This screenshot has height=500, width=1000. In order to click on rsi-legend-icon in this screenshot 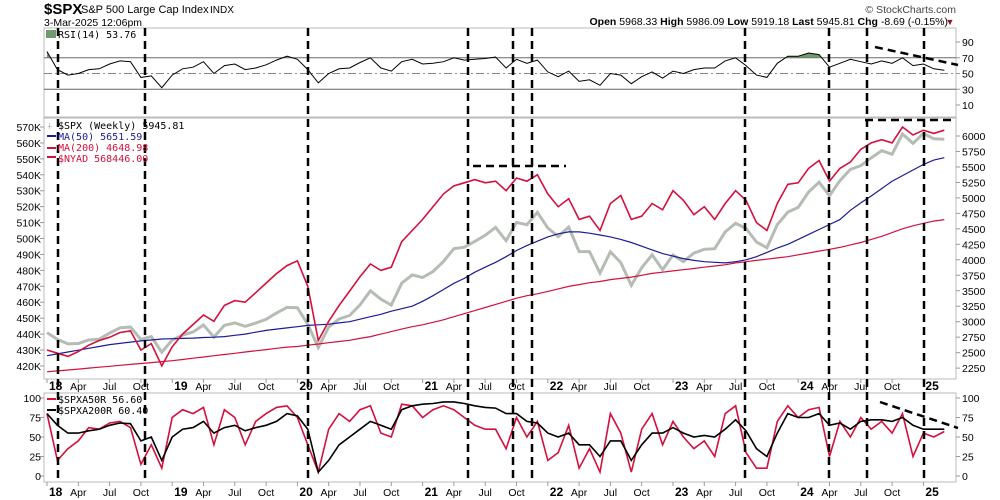, I will do `click(51, 34)`.